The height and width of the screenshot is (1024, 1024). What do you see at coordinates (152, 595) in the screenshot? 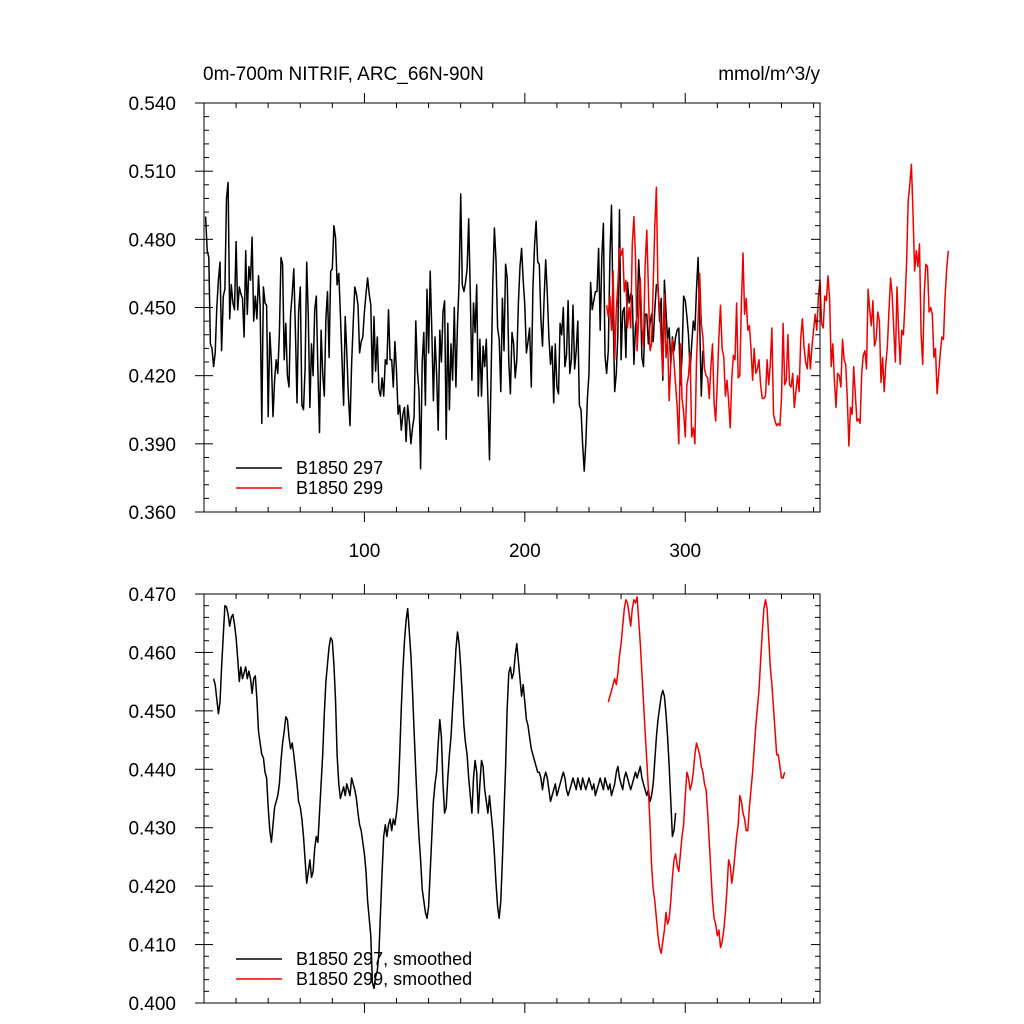
I see `y-tick-label: 0.470` at bounding box center [152, 595].